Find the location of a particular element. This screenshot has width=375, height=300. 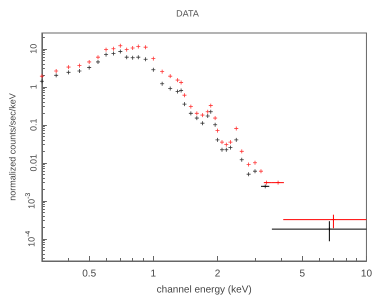

y-tick-label: 0.01 is located at coordinates (33, 163).